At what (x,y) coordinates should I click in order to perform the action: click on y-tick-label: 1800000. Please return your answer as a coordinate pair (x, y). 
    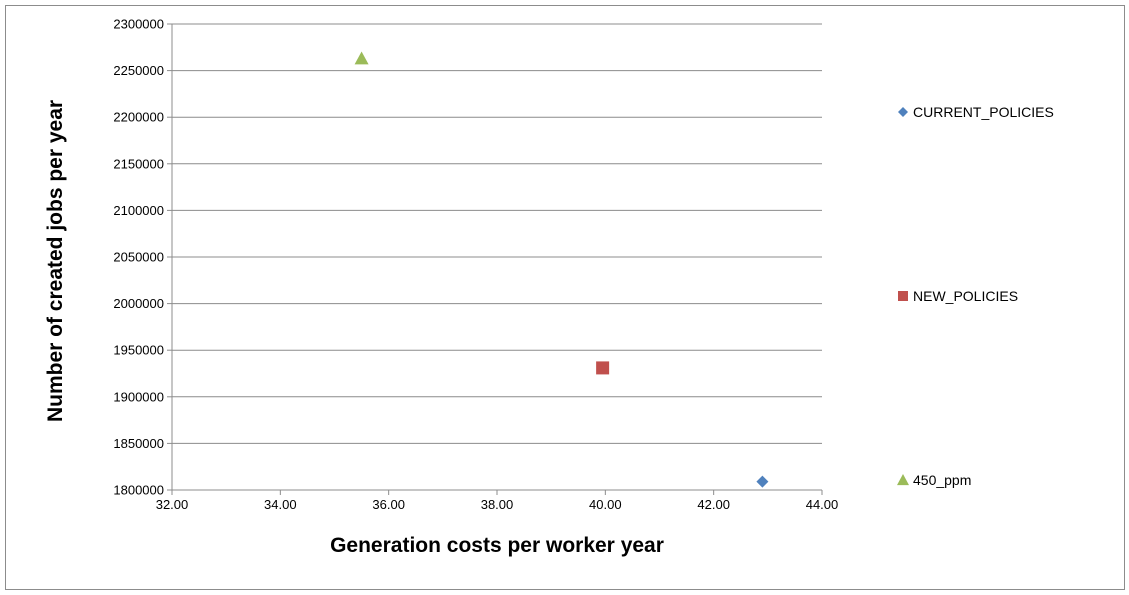
    Looking at the image, I should click on (138, 490).